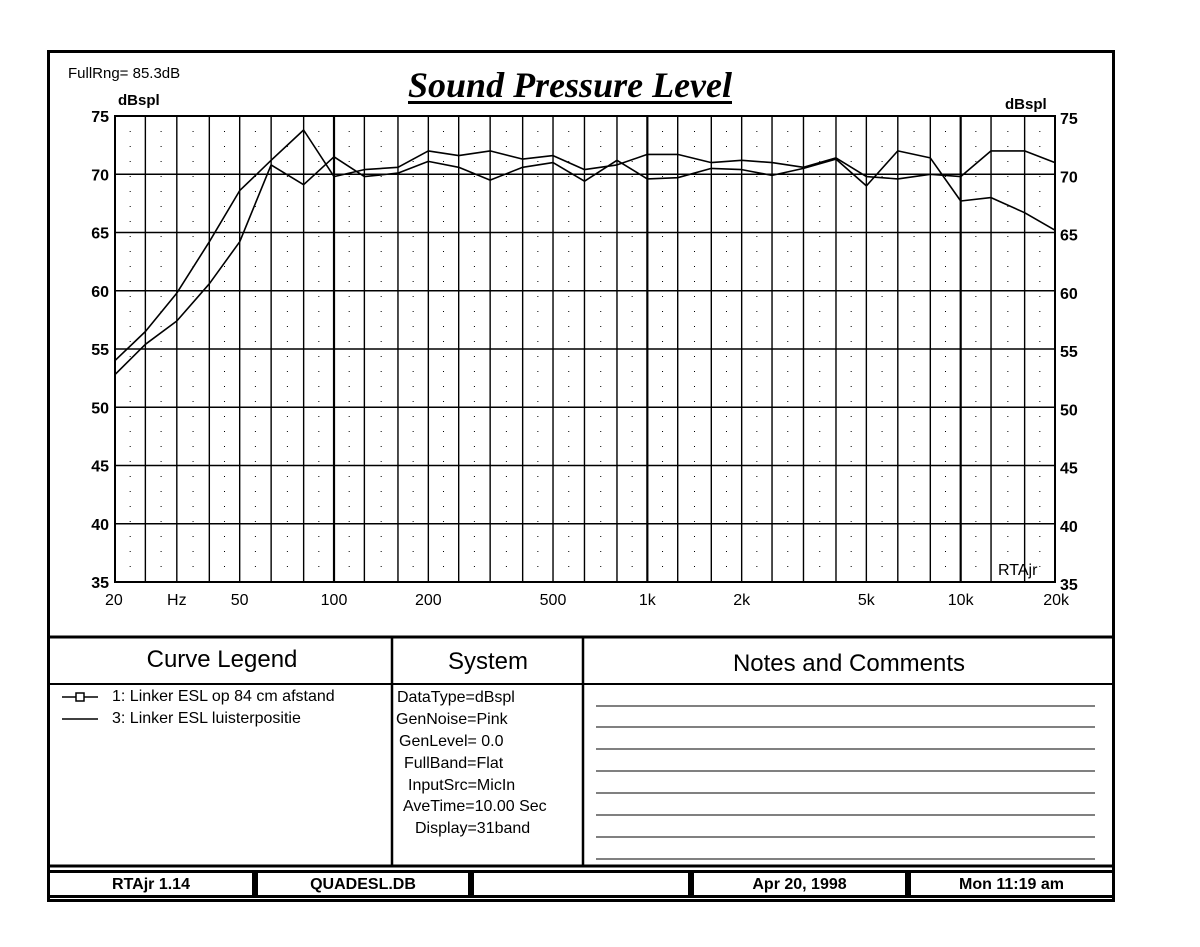 This screenshot has height=947, width=1200. What do you see at coordinates (553, 600) in the screenshot?
I see `x-tick-label: 500` at bounding box center [553, 600].